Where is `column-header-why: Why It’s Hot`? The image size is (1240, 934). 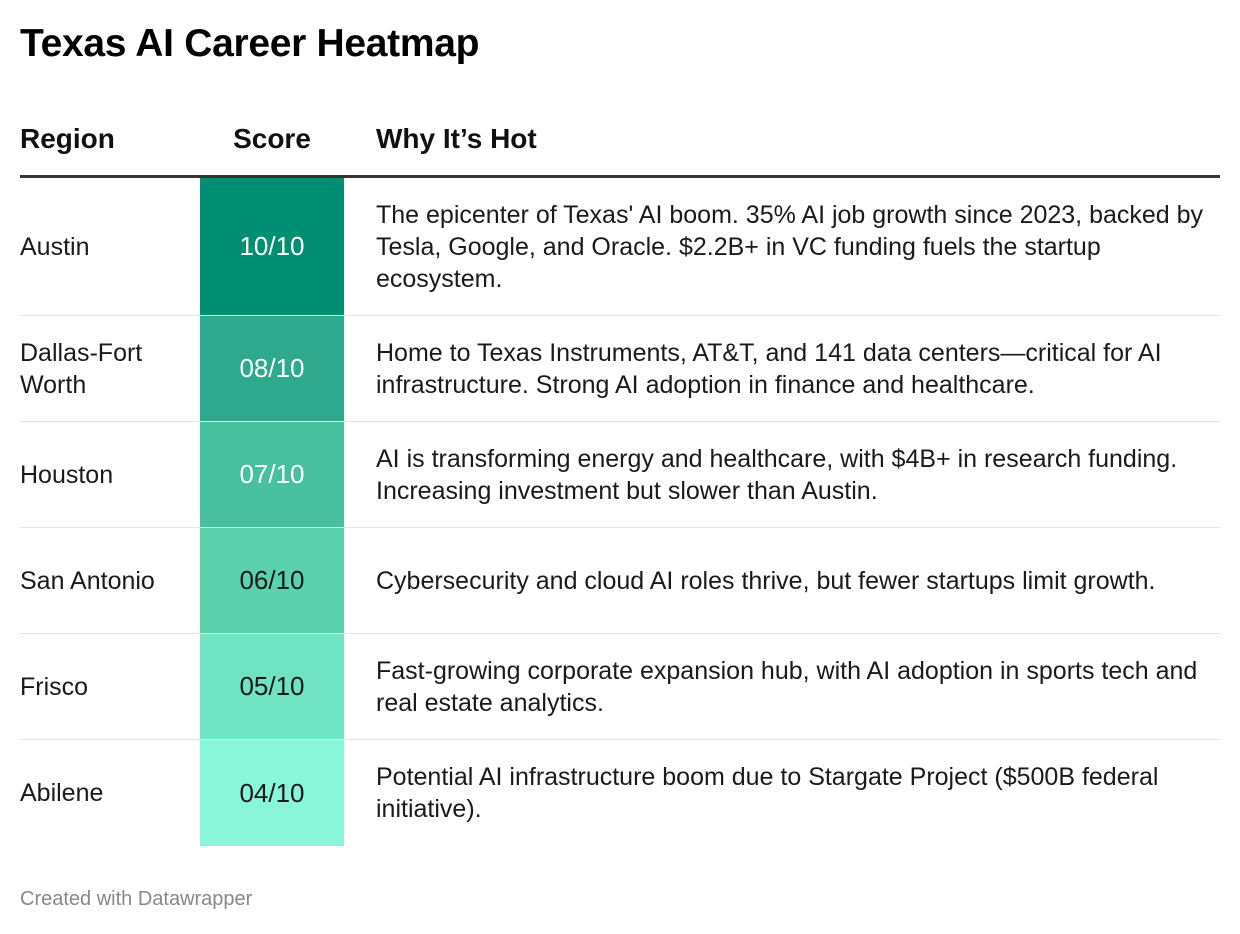
column-header-why: Why It’s Hot is located at coordinates (456, 138).